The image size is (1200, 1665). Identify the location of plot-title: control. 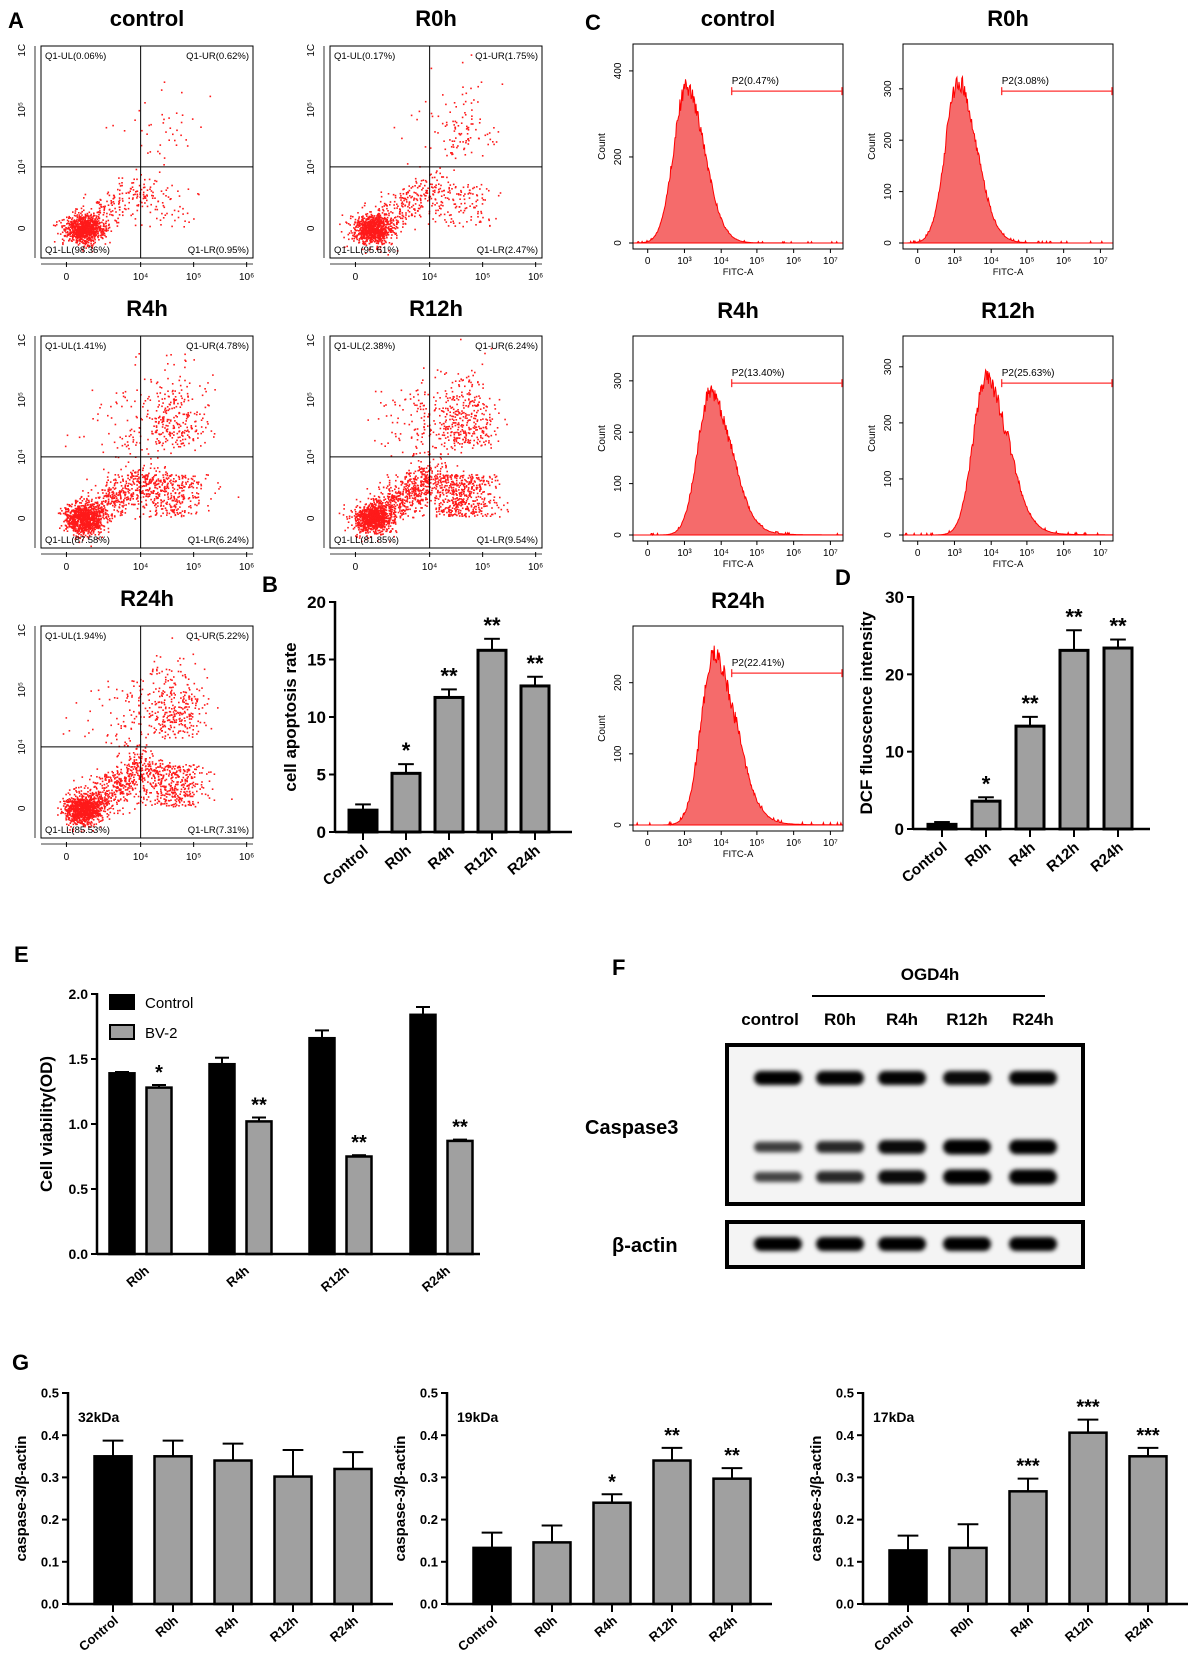
(147, 18).